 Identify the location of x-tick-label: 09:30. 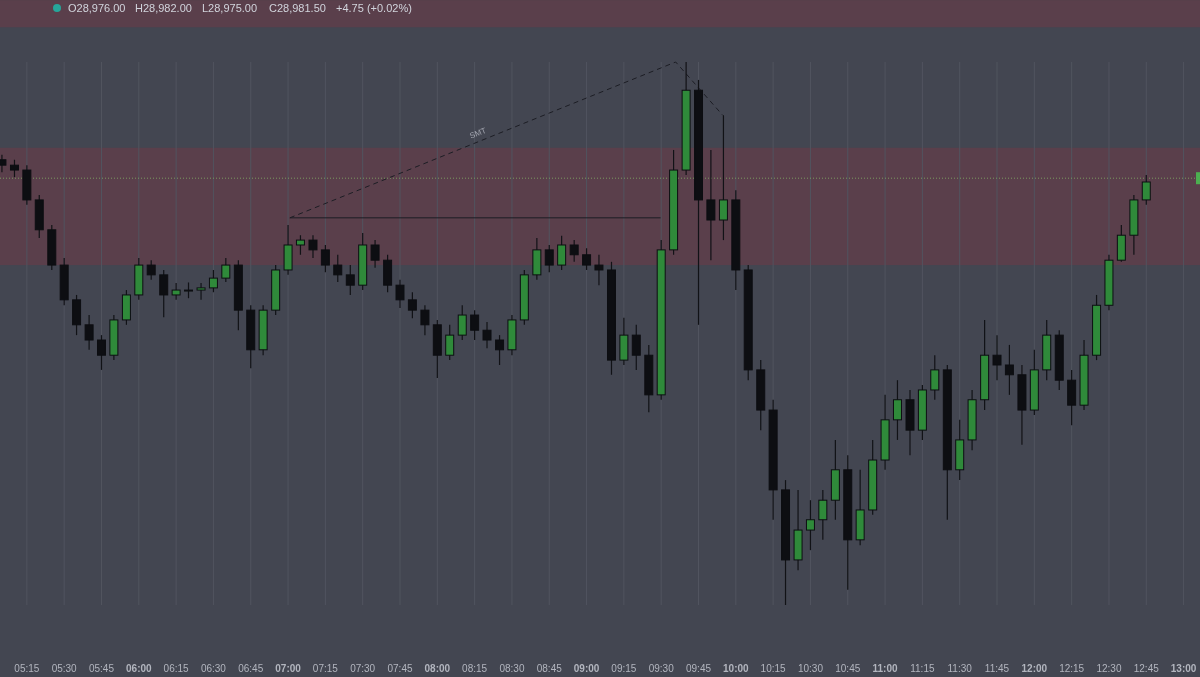
(661, 668).